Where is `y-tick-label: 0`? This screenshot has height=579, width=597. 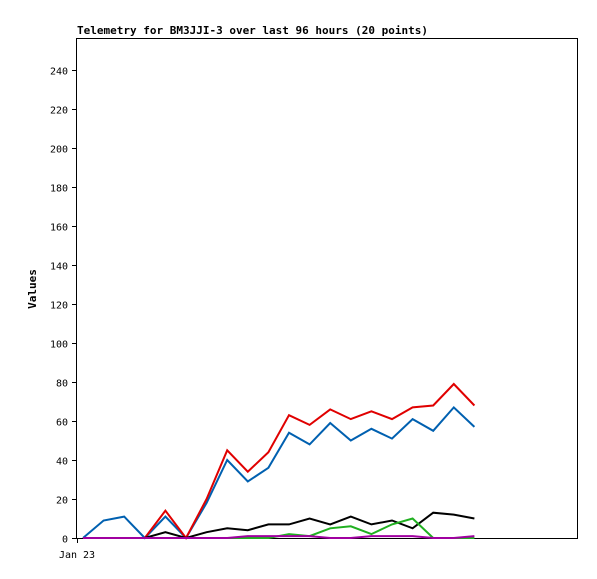 y-tick-label: 0 is located at coordinates (65, 540).